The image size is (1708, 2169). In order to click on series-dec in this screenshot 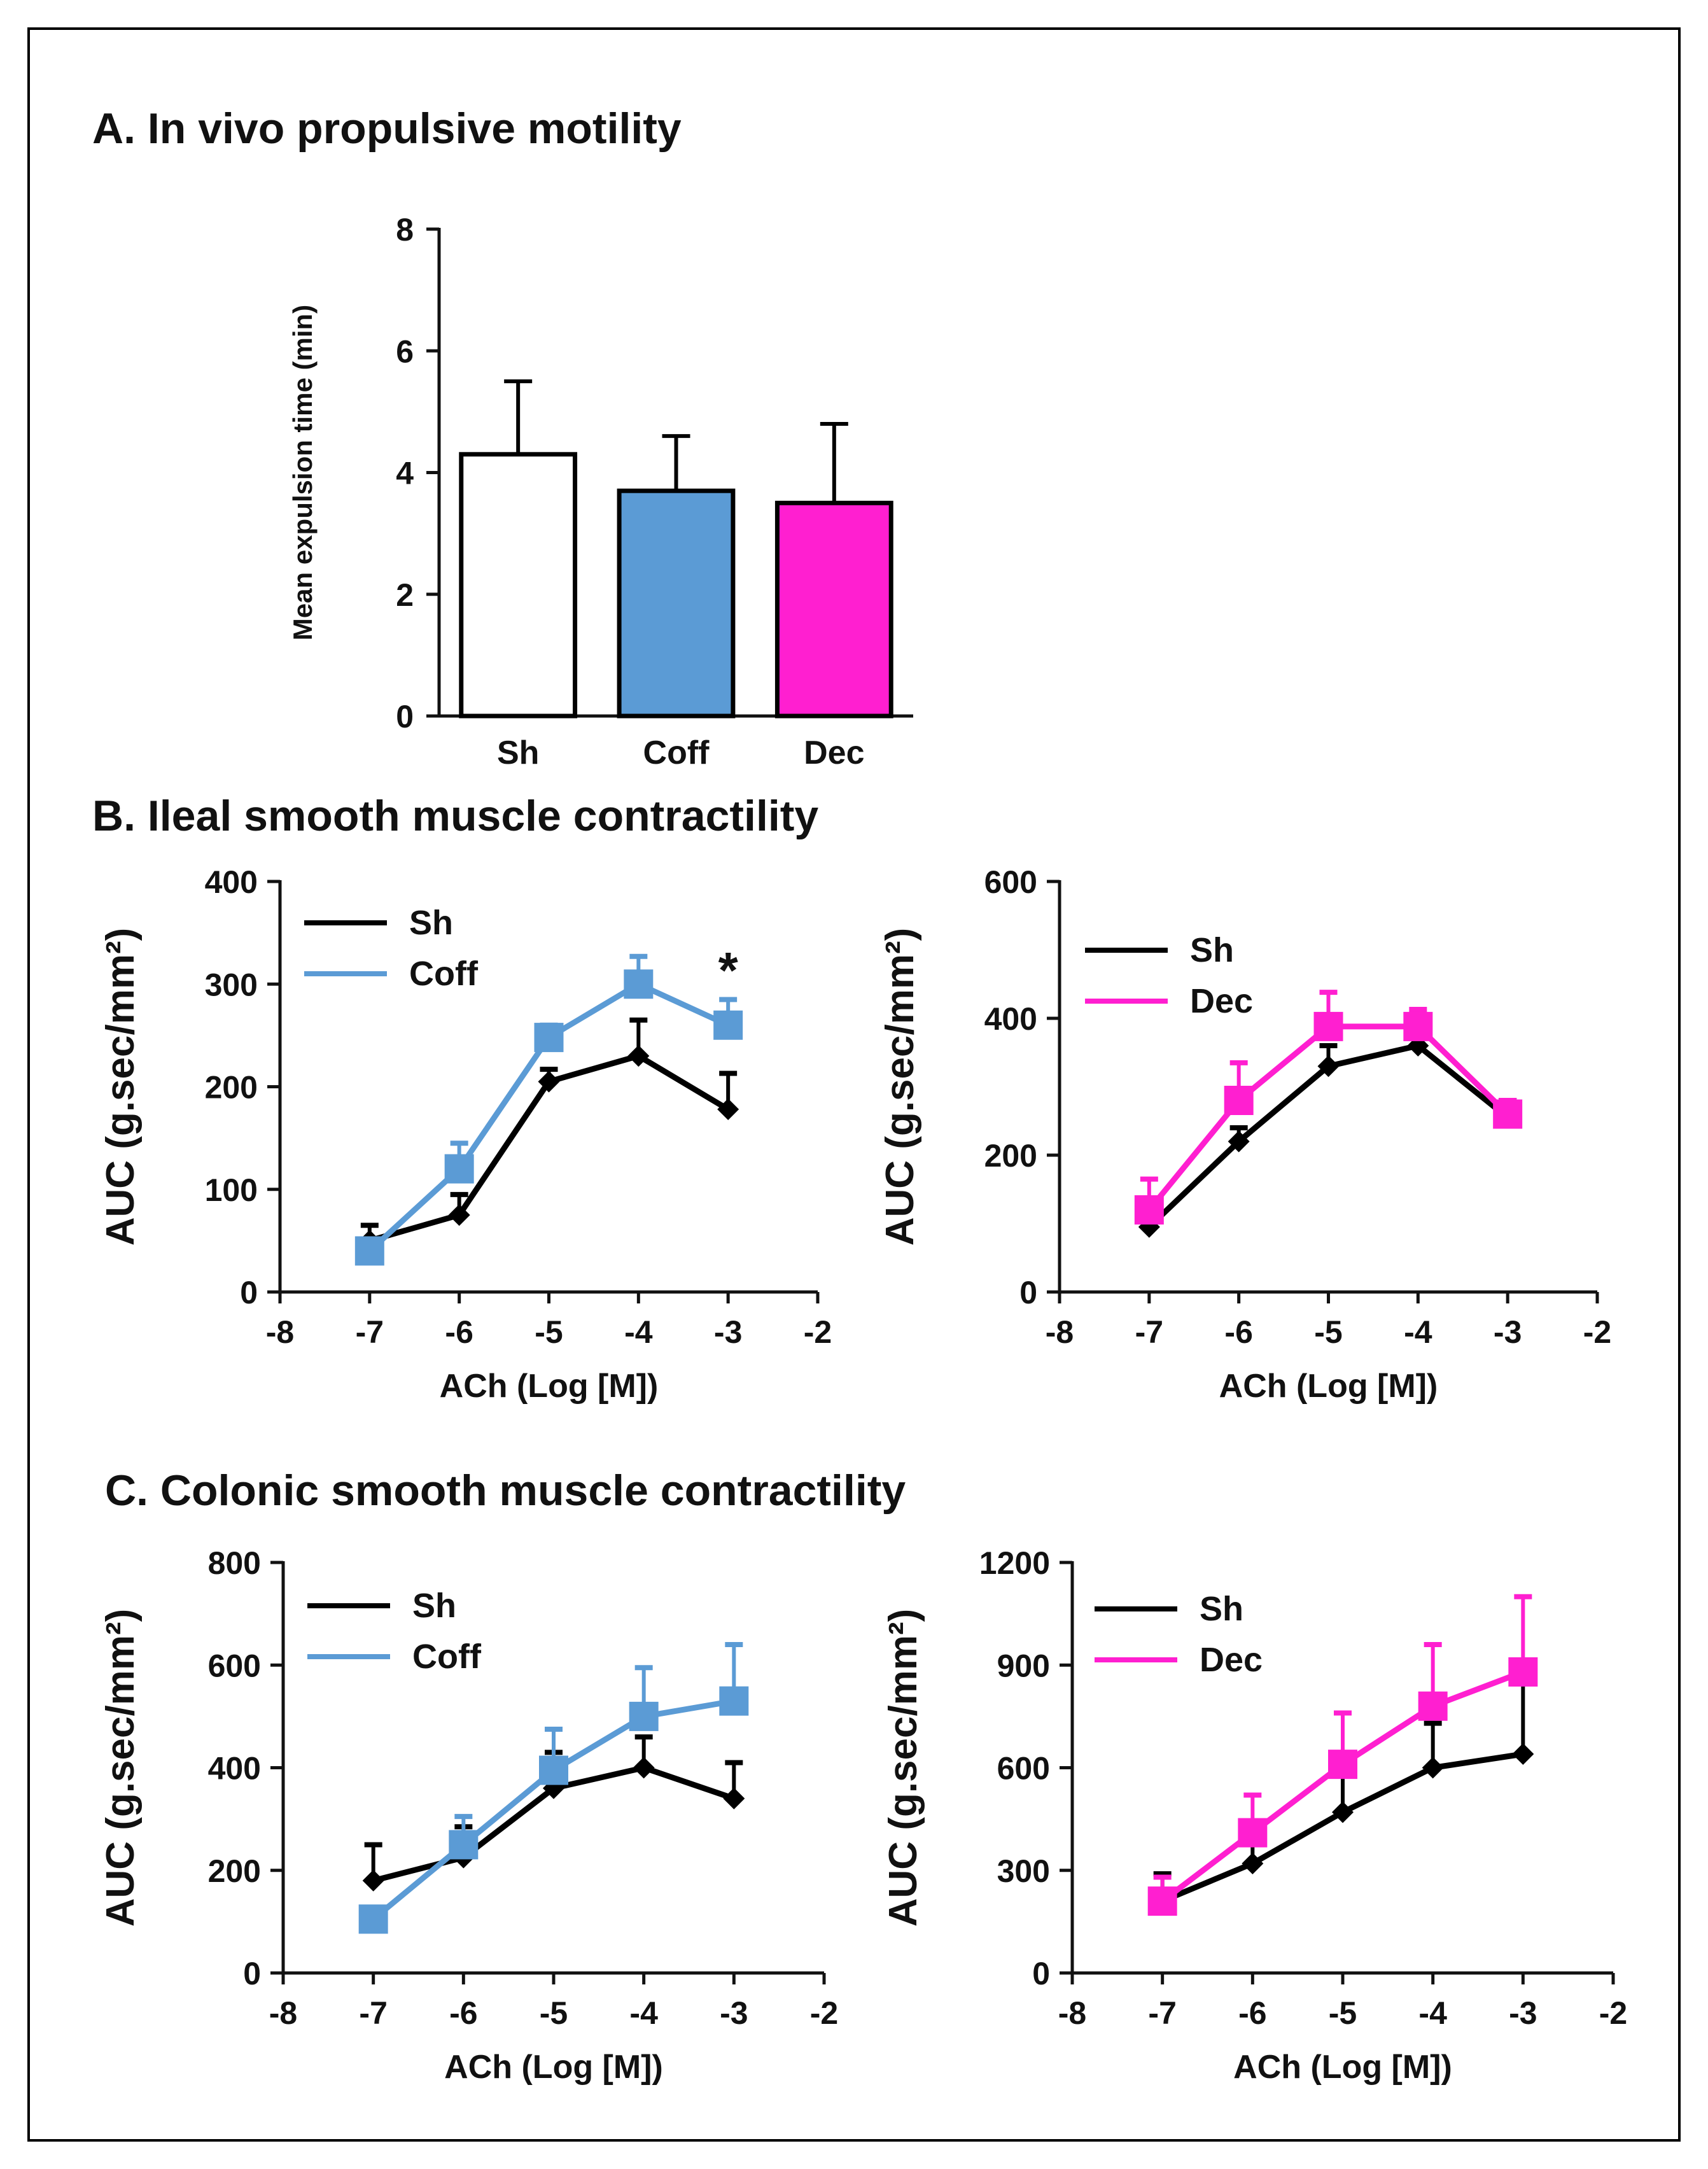, I will do `click(1328, 1107)`.